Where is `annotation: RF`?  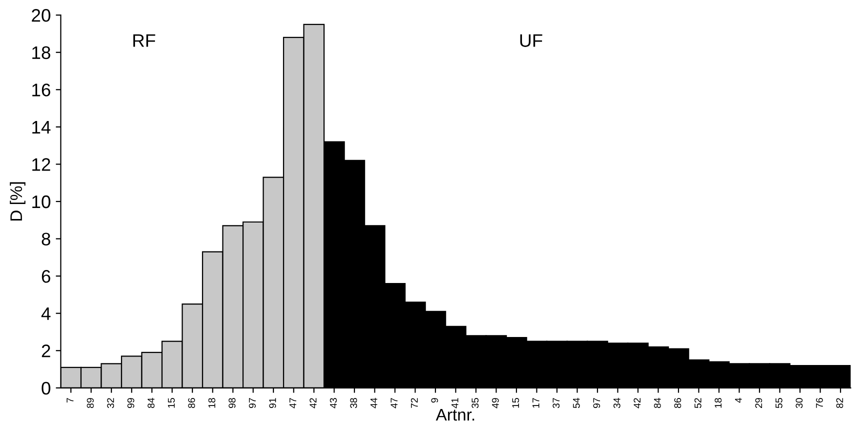 annotation: RF is located at coordinates (144, 40).